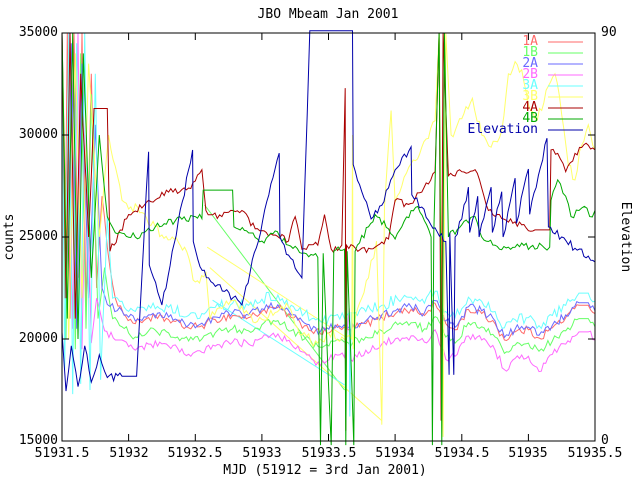  What do you see at coordinates (38, 338) in the screenshot?
I see `y-tick-label: 20000` at bounding box center [38, 338].